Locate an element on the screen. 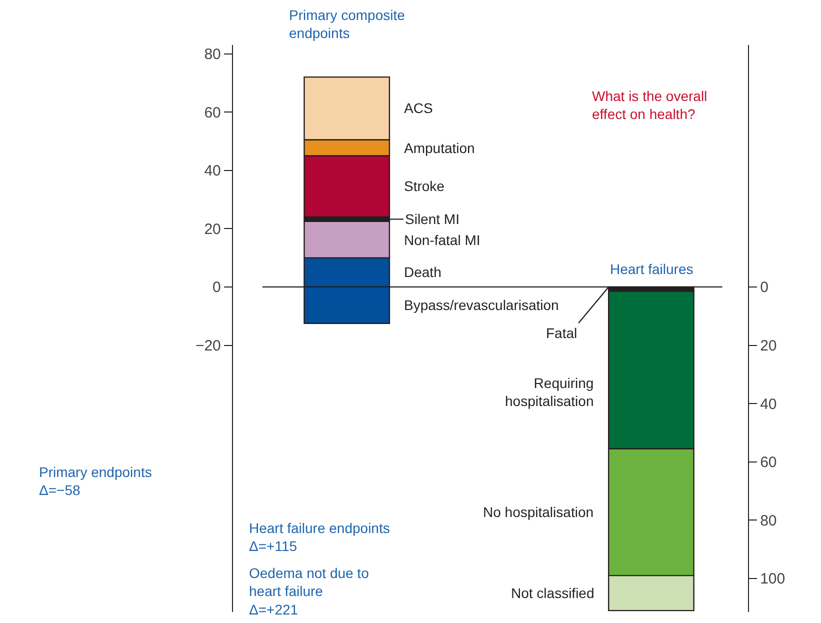 This screenshot has width=821, height=623. text: Fatal is located at coordinates (562, 333).